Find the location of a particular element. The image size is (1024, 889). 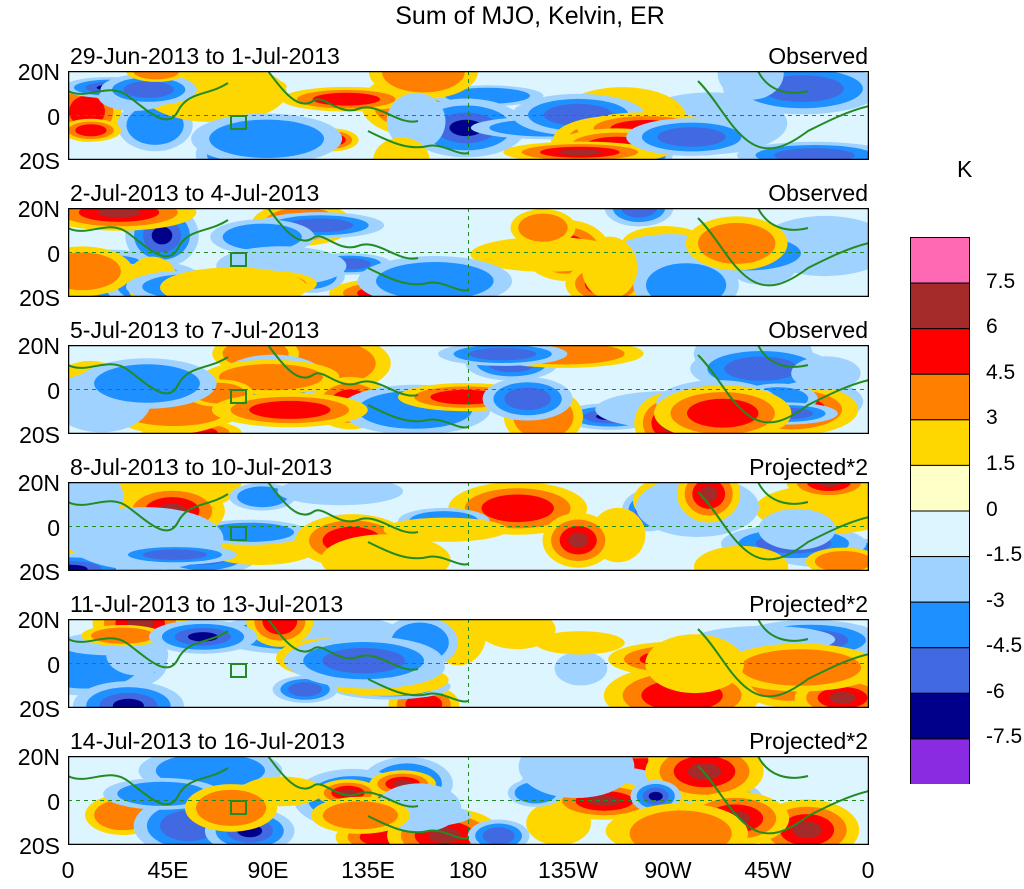

x-tick-label: 45E is located at coordinates (168, 870).